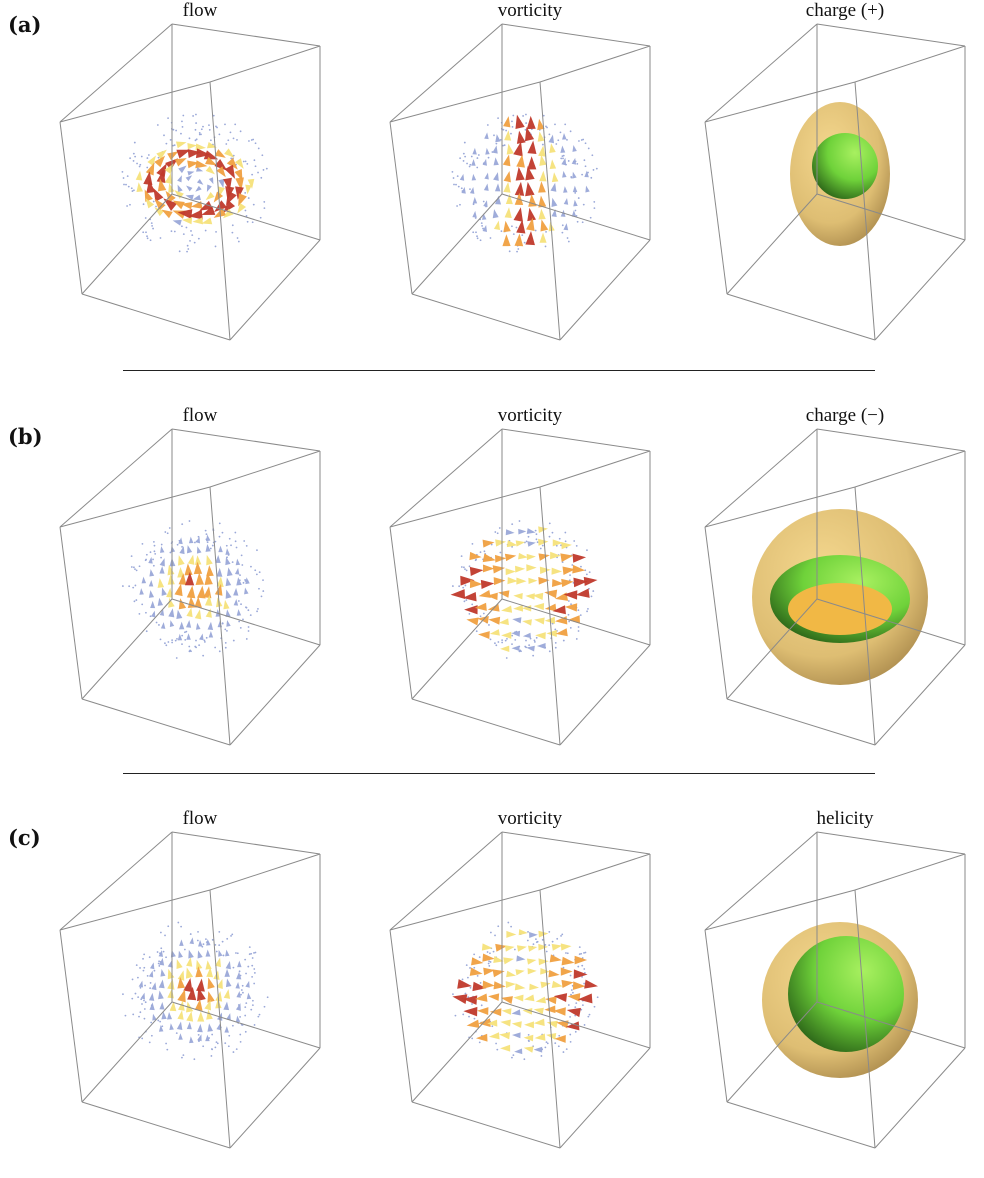 This screenshot has height=1178, width=984. Describe the element at coordinates (520, 587) in the screenshot. I see `vorticity-field-plot` at that location.